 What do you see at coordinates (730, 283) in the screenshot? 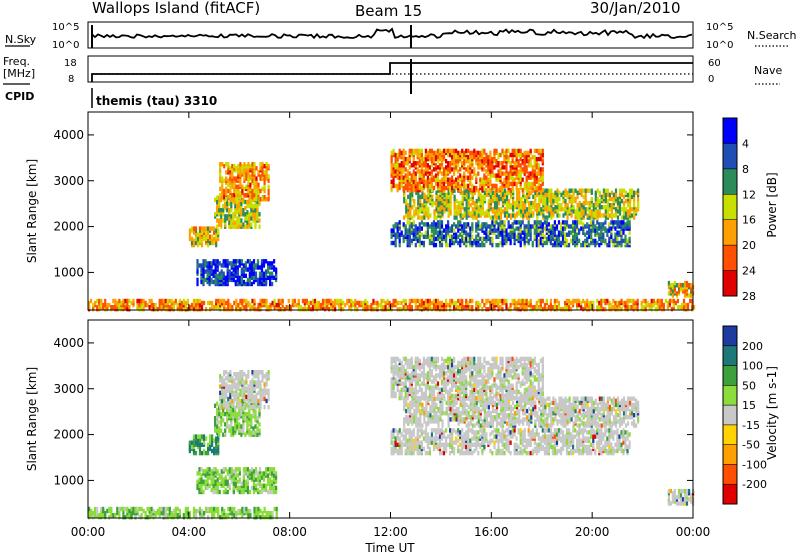
I see `power-colorbar-segment` at bounding box center [730, 283].